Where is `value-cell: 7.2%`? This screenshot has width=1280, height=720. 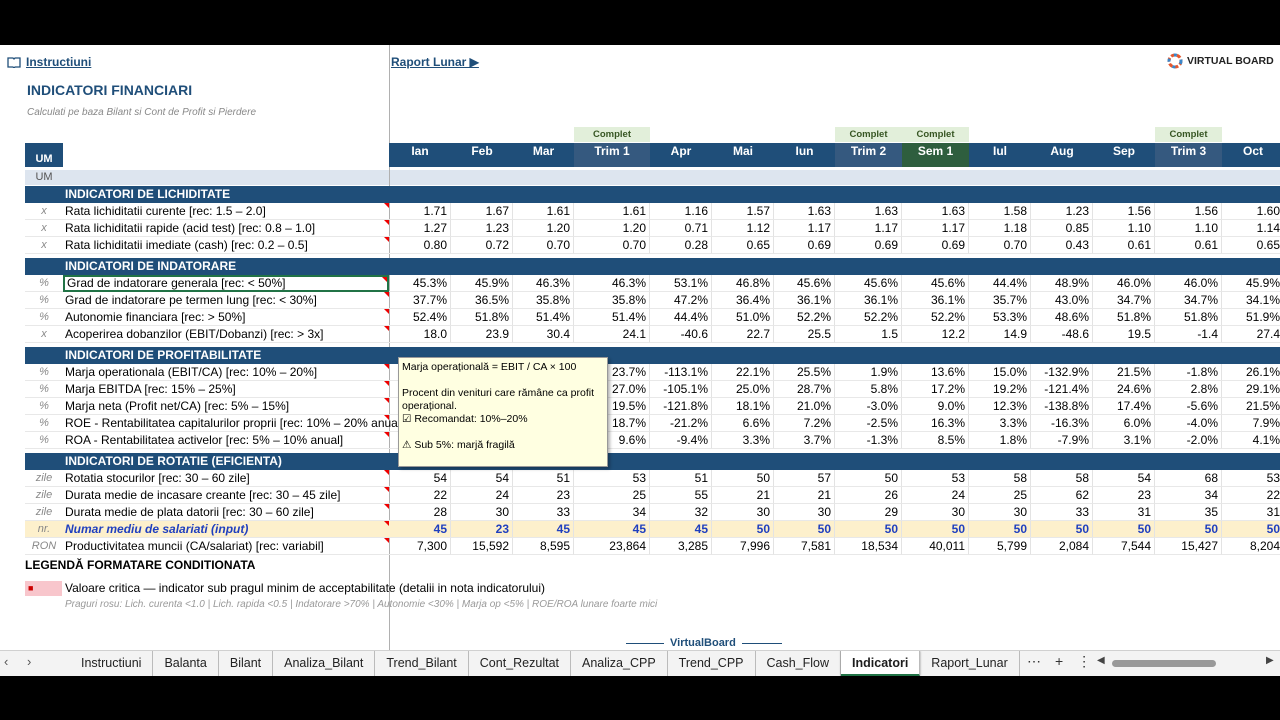
value-cell: 7.2% is located at coordinates (804, 423).